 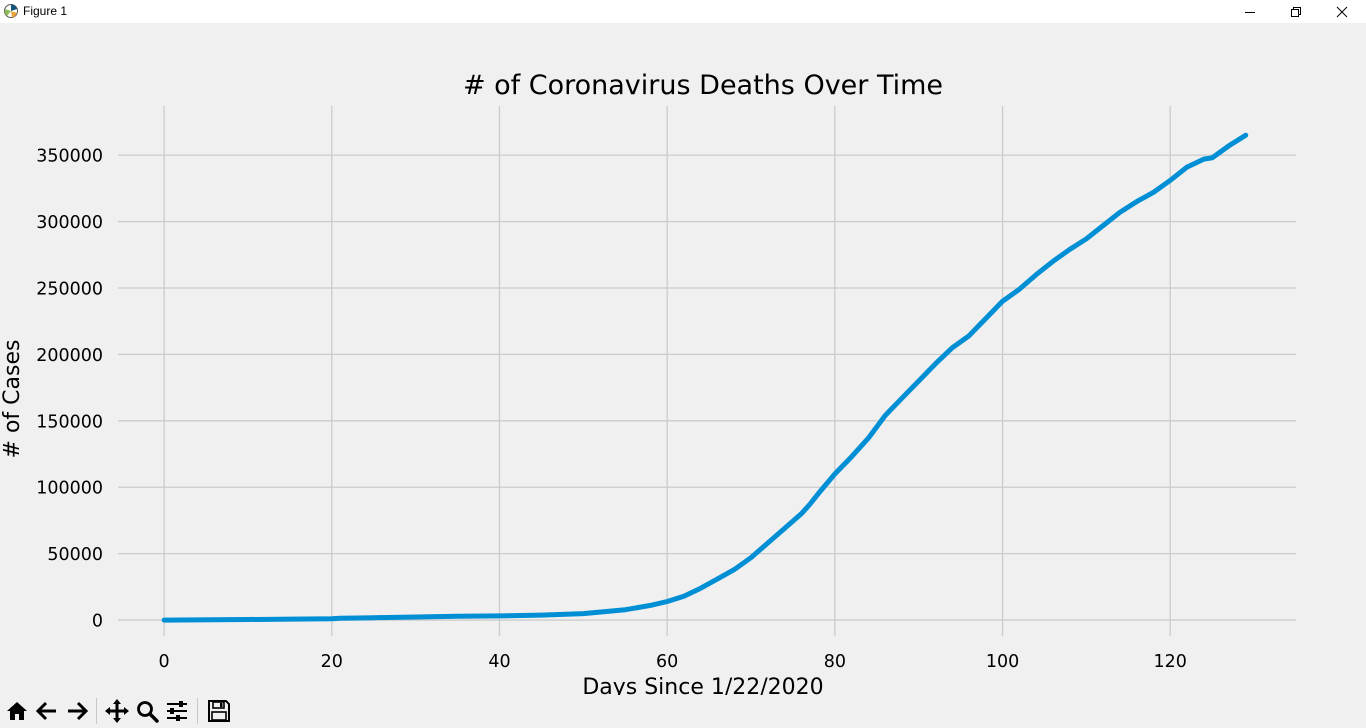 I want to click on back-button, so click(x=47, y=711).